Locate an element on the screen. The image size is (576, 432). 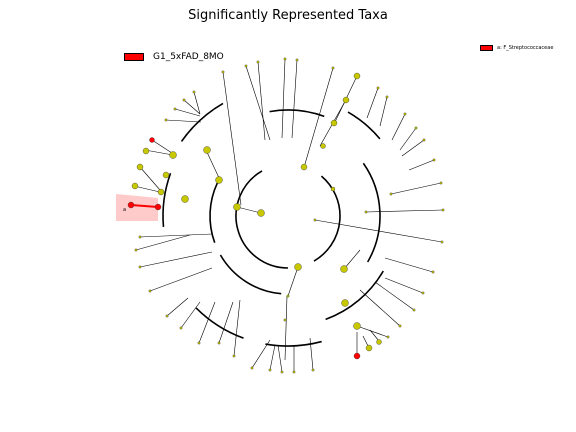
clade-highlight-layer is located at coordinates (137, 207).